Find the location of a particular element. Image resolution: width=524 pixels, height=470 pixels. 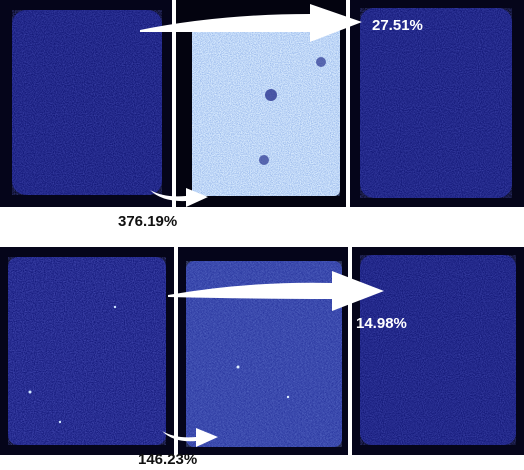

top-panel-after is located at coordinates (437, 103).